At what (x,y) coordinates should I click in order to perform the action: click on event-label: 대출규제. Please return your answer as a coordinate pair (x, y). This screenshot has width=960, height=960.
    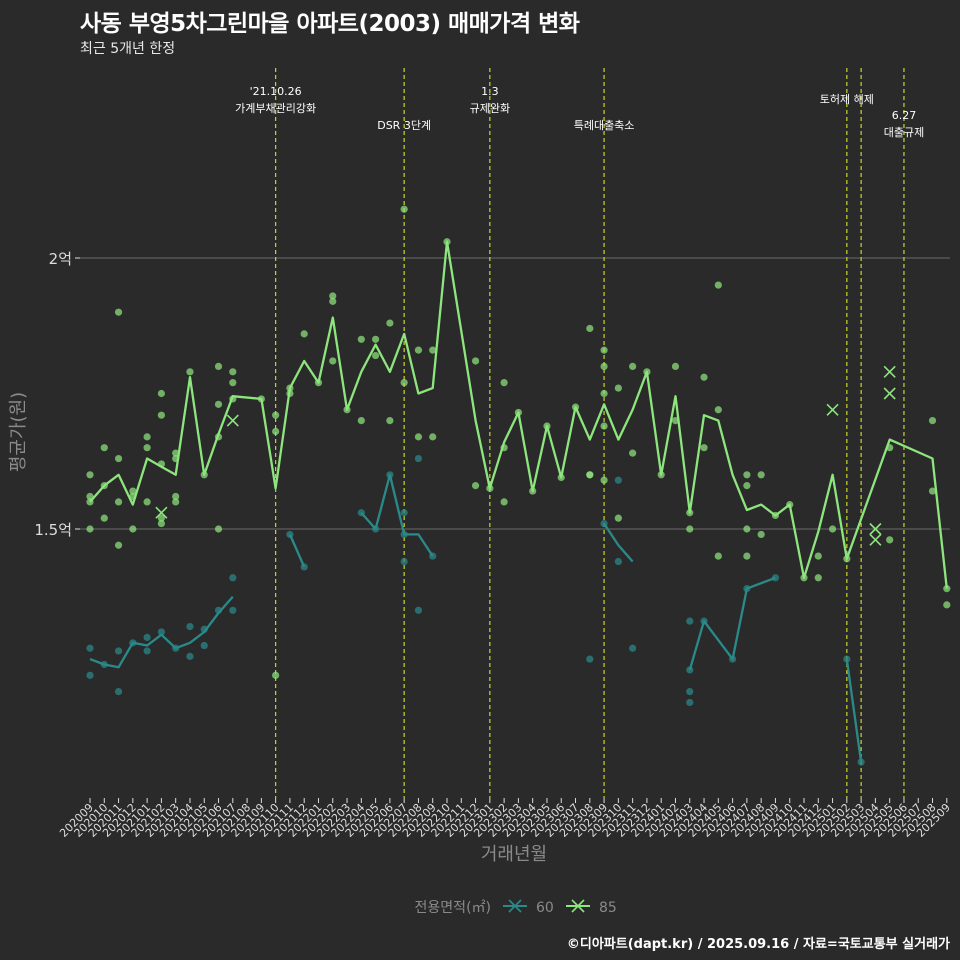
    Looking at the image, I should click on (904, 132).